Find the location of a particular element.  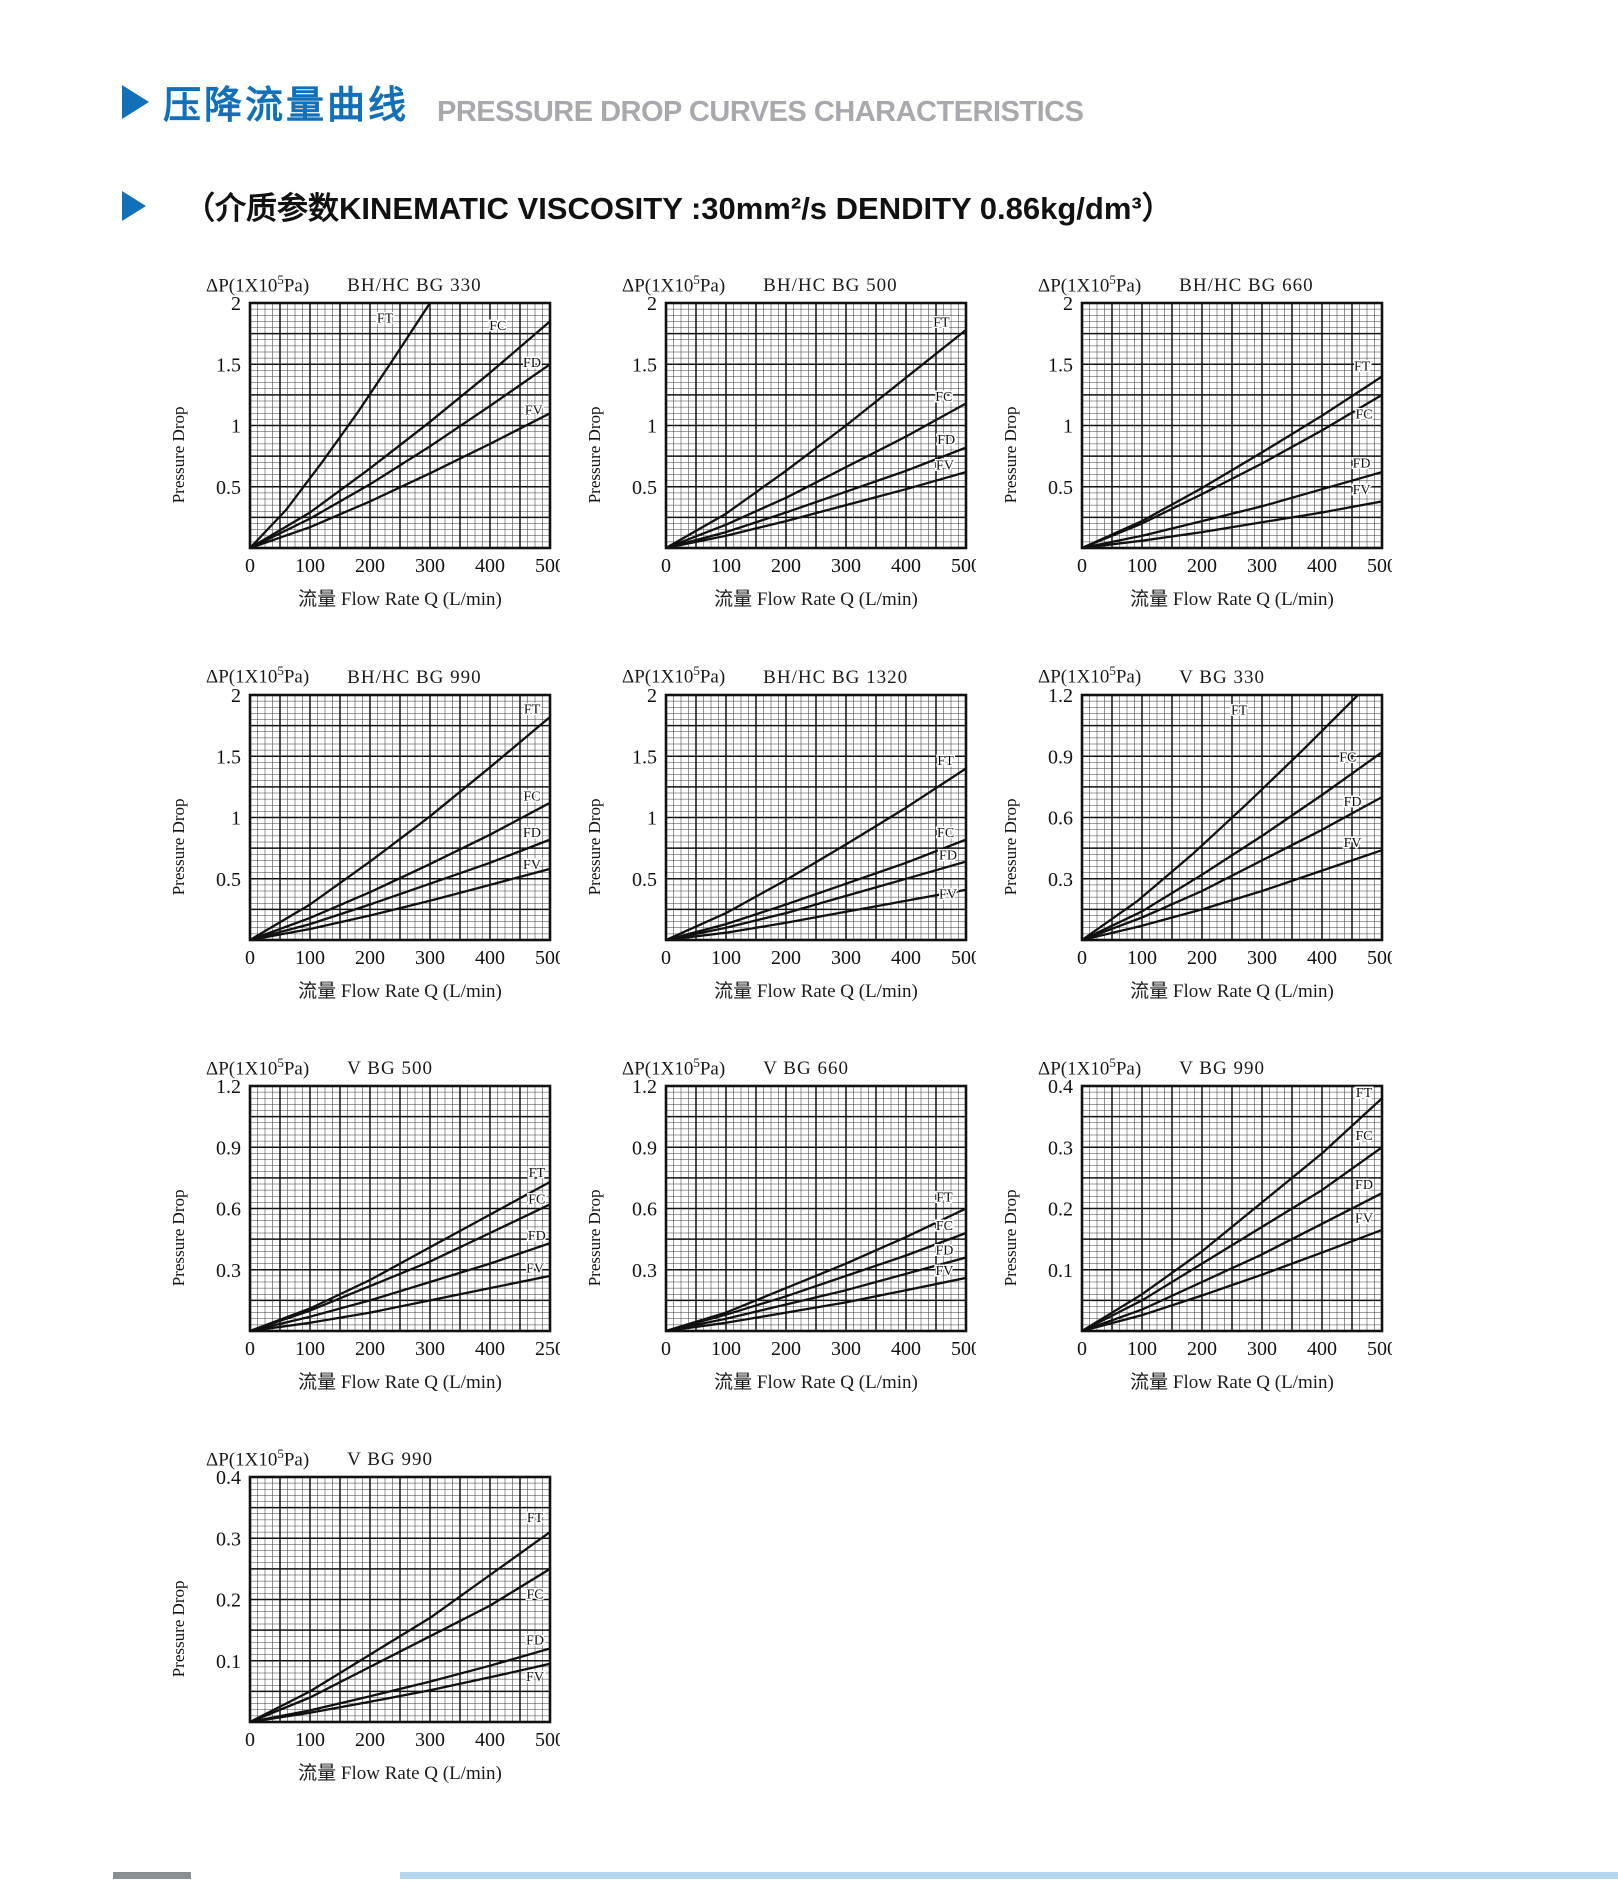

page-title-cn: 压降流量曲线 is located at coordinates (286, 106).